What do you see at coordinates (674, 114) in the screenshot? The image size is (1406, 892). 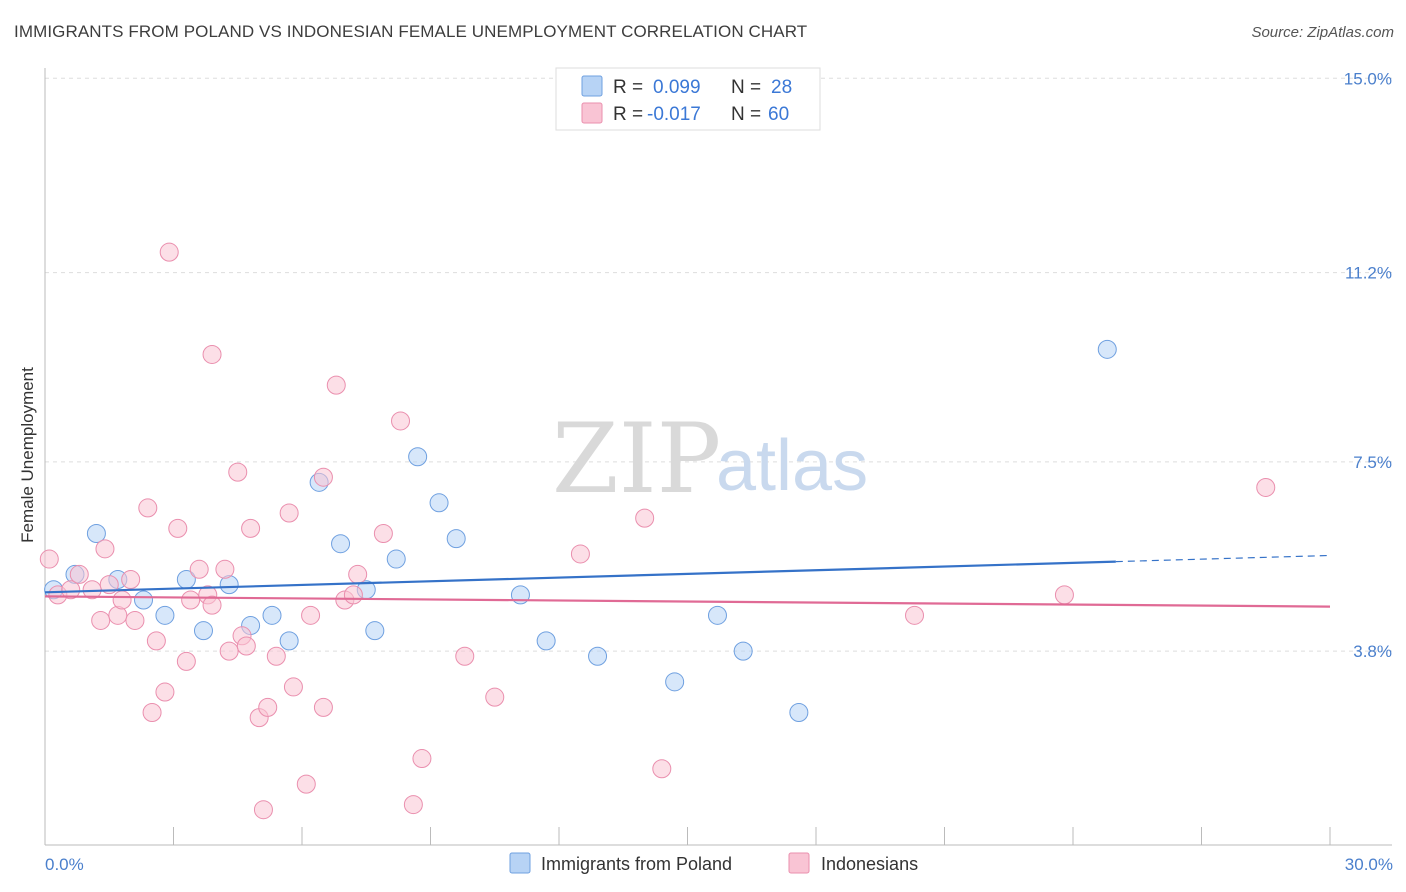 I see `legend-r-value-indonesians: -0.017` at bounding box center [674, 114].